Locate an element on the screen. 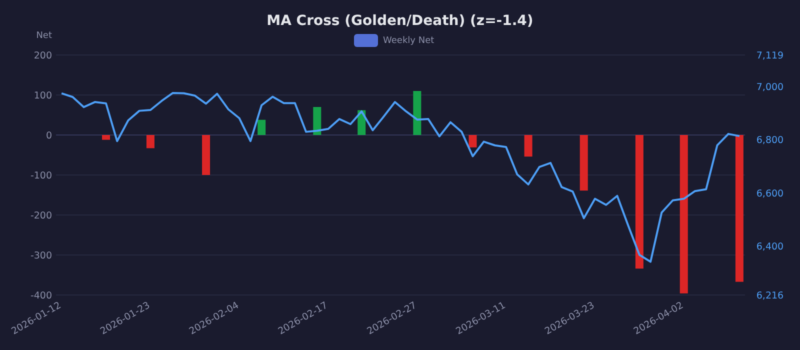  y-tick-label: -400 is located at coordinates (41, 296).